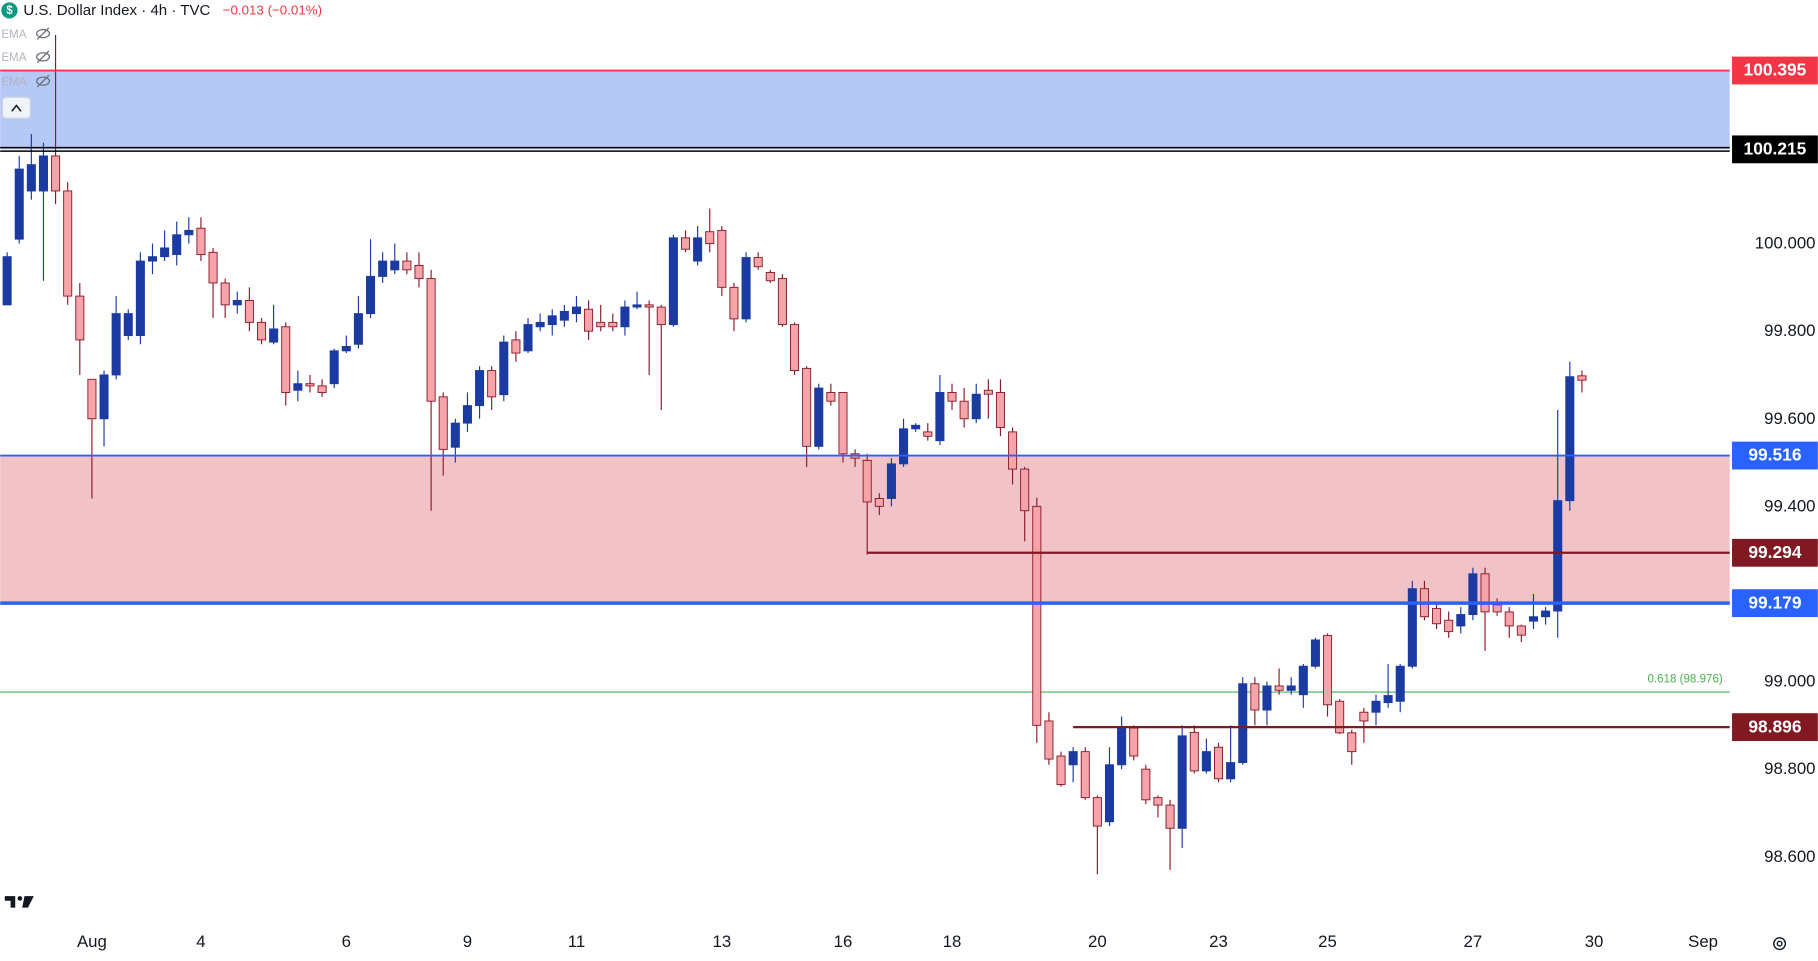  I want to click on y-tick-label: 100.000, so click(1785, 243).